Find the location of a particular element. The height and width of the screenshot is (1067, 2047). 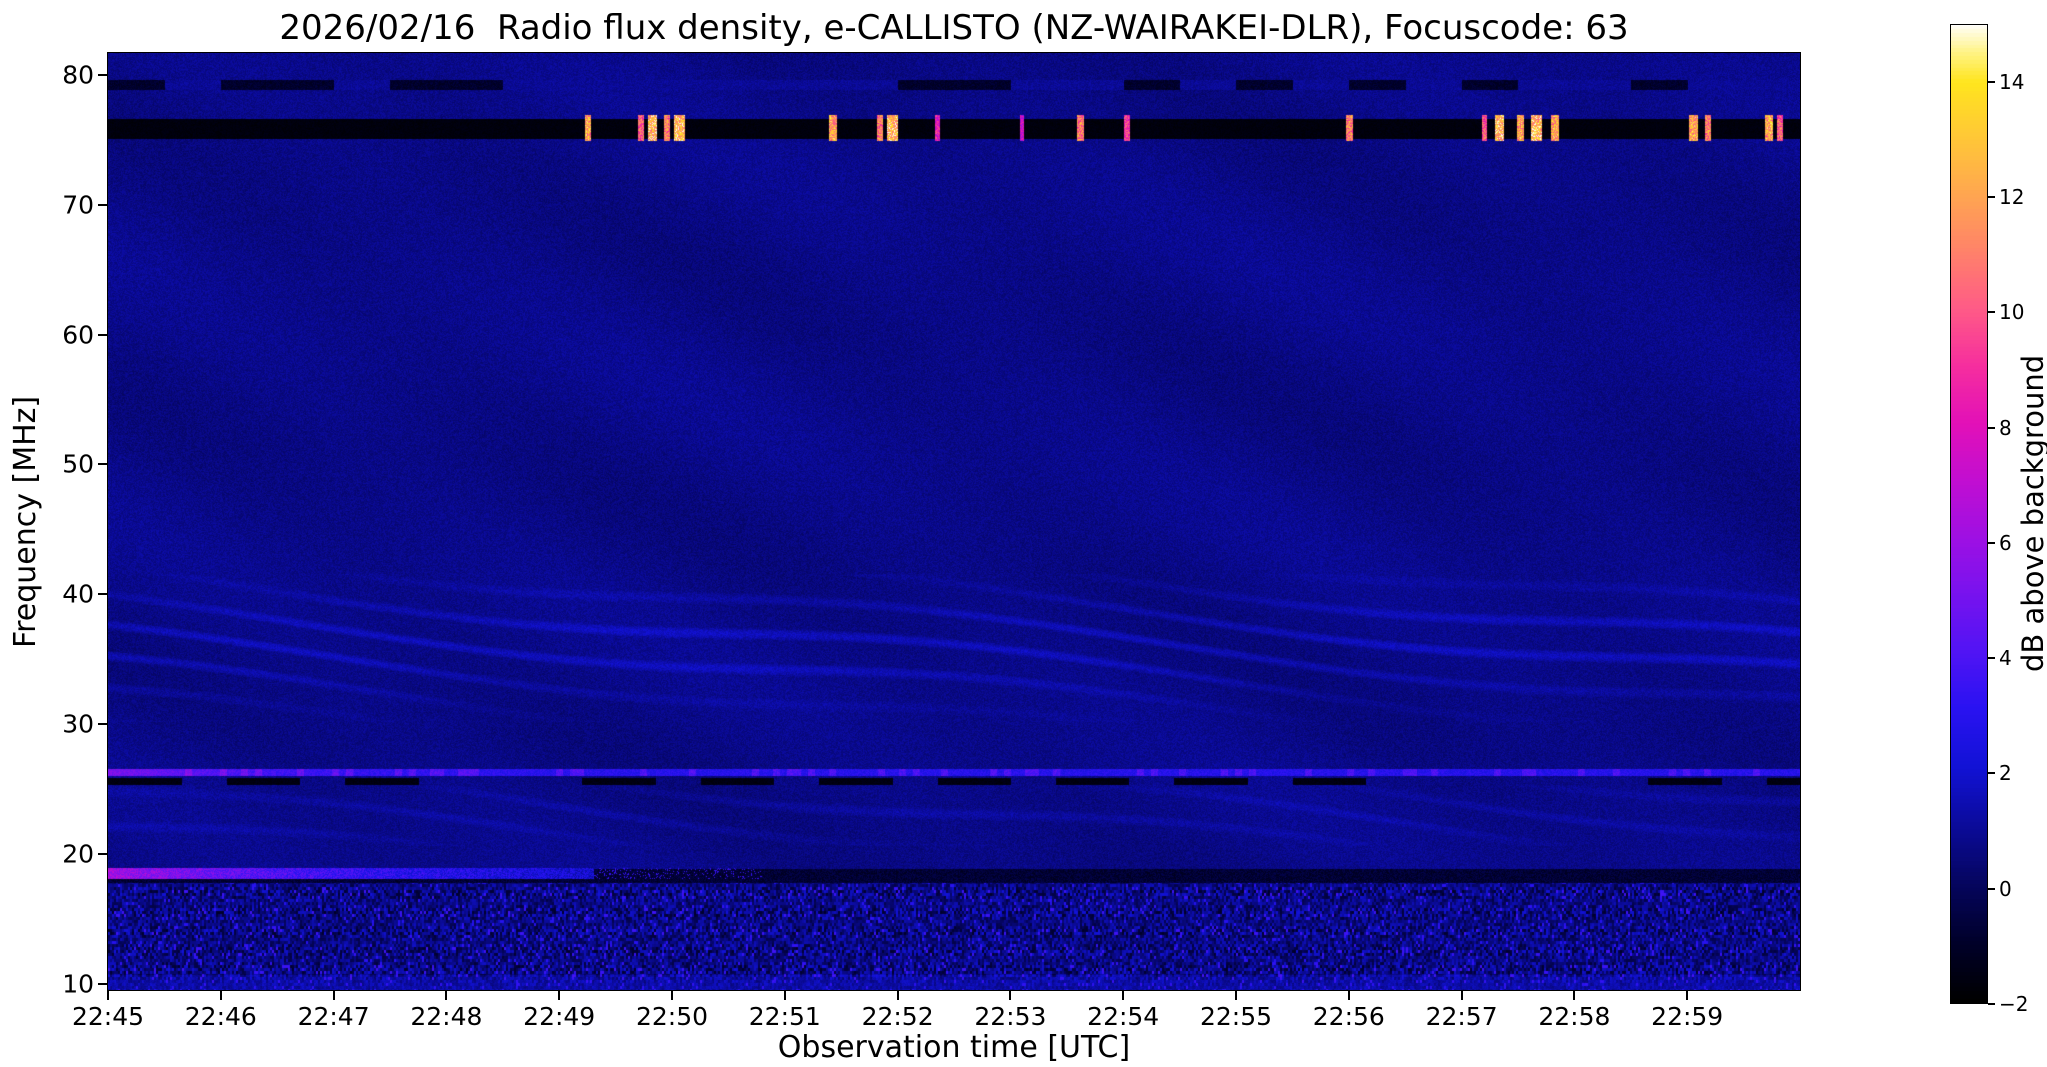

y-tick-label: 80 is located at coordinates (78, 75).